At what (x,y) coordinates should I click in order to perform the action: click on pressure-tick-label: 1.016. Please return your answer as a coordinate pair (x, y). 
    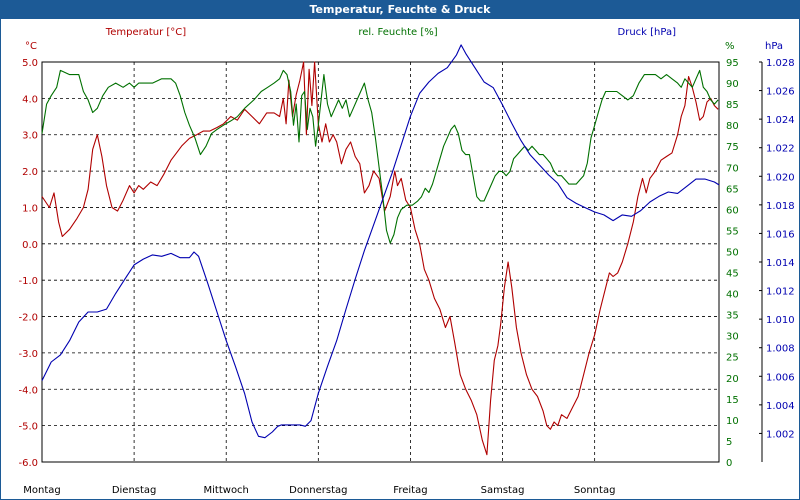
    Looking at the image, I should click on (780, 234).